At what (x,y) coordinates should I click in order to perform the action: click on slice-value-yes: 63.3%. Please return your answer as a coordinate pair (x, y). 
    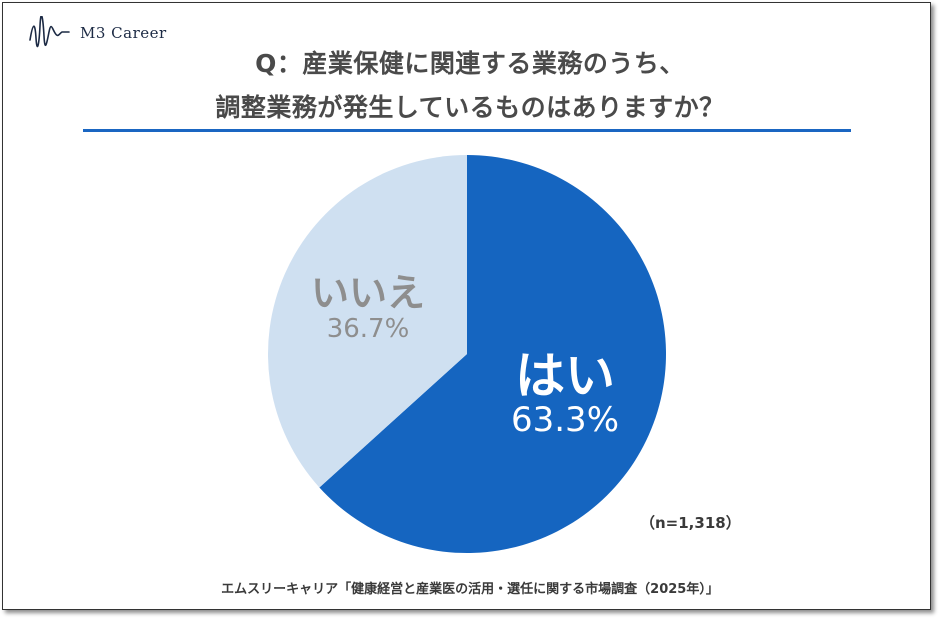
    Looking at the image, I should click on (564, 420).